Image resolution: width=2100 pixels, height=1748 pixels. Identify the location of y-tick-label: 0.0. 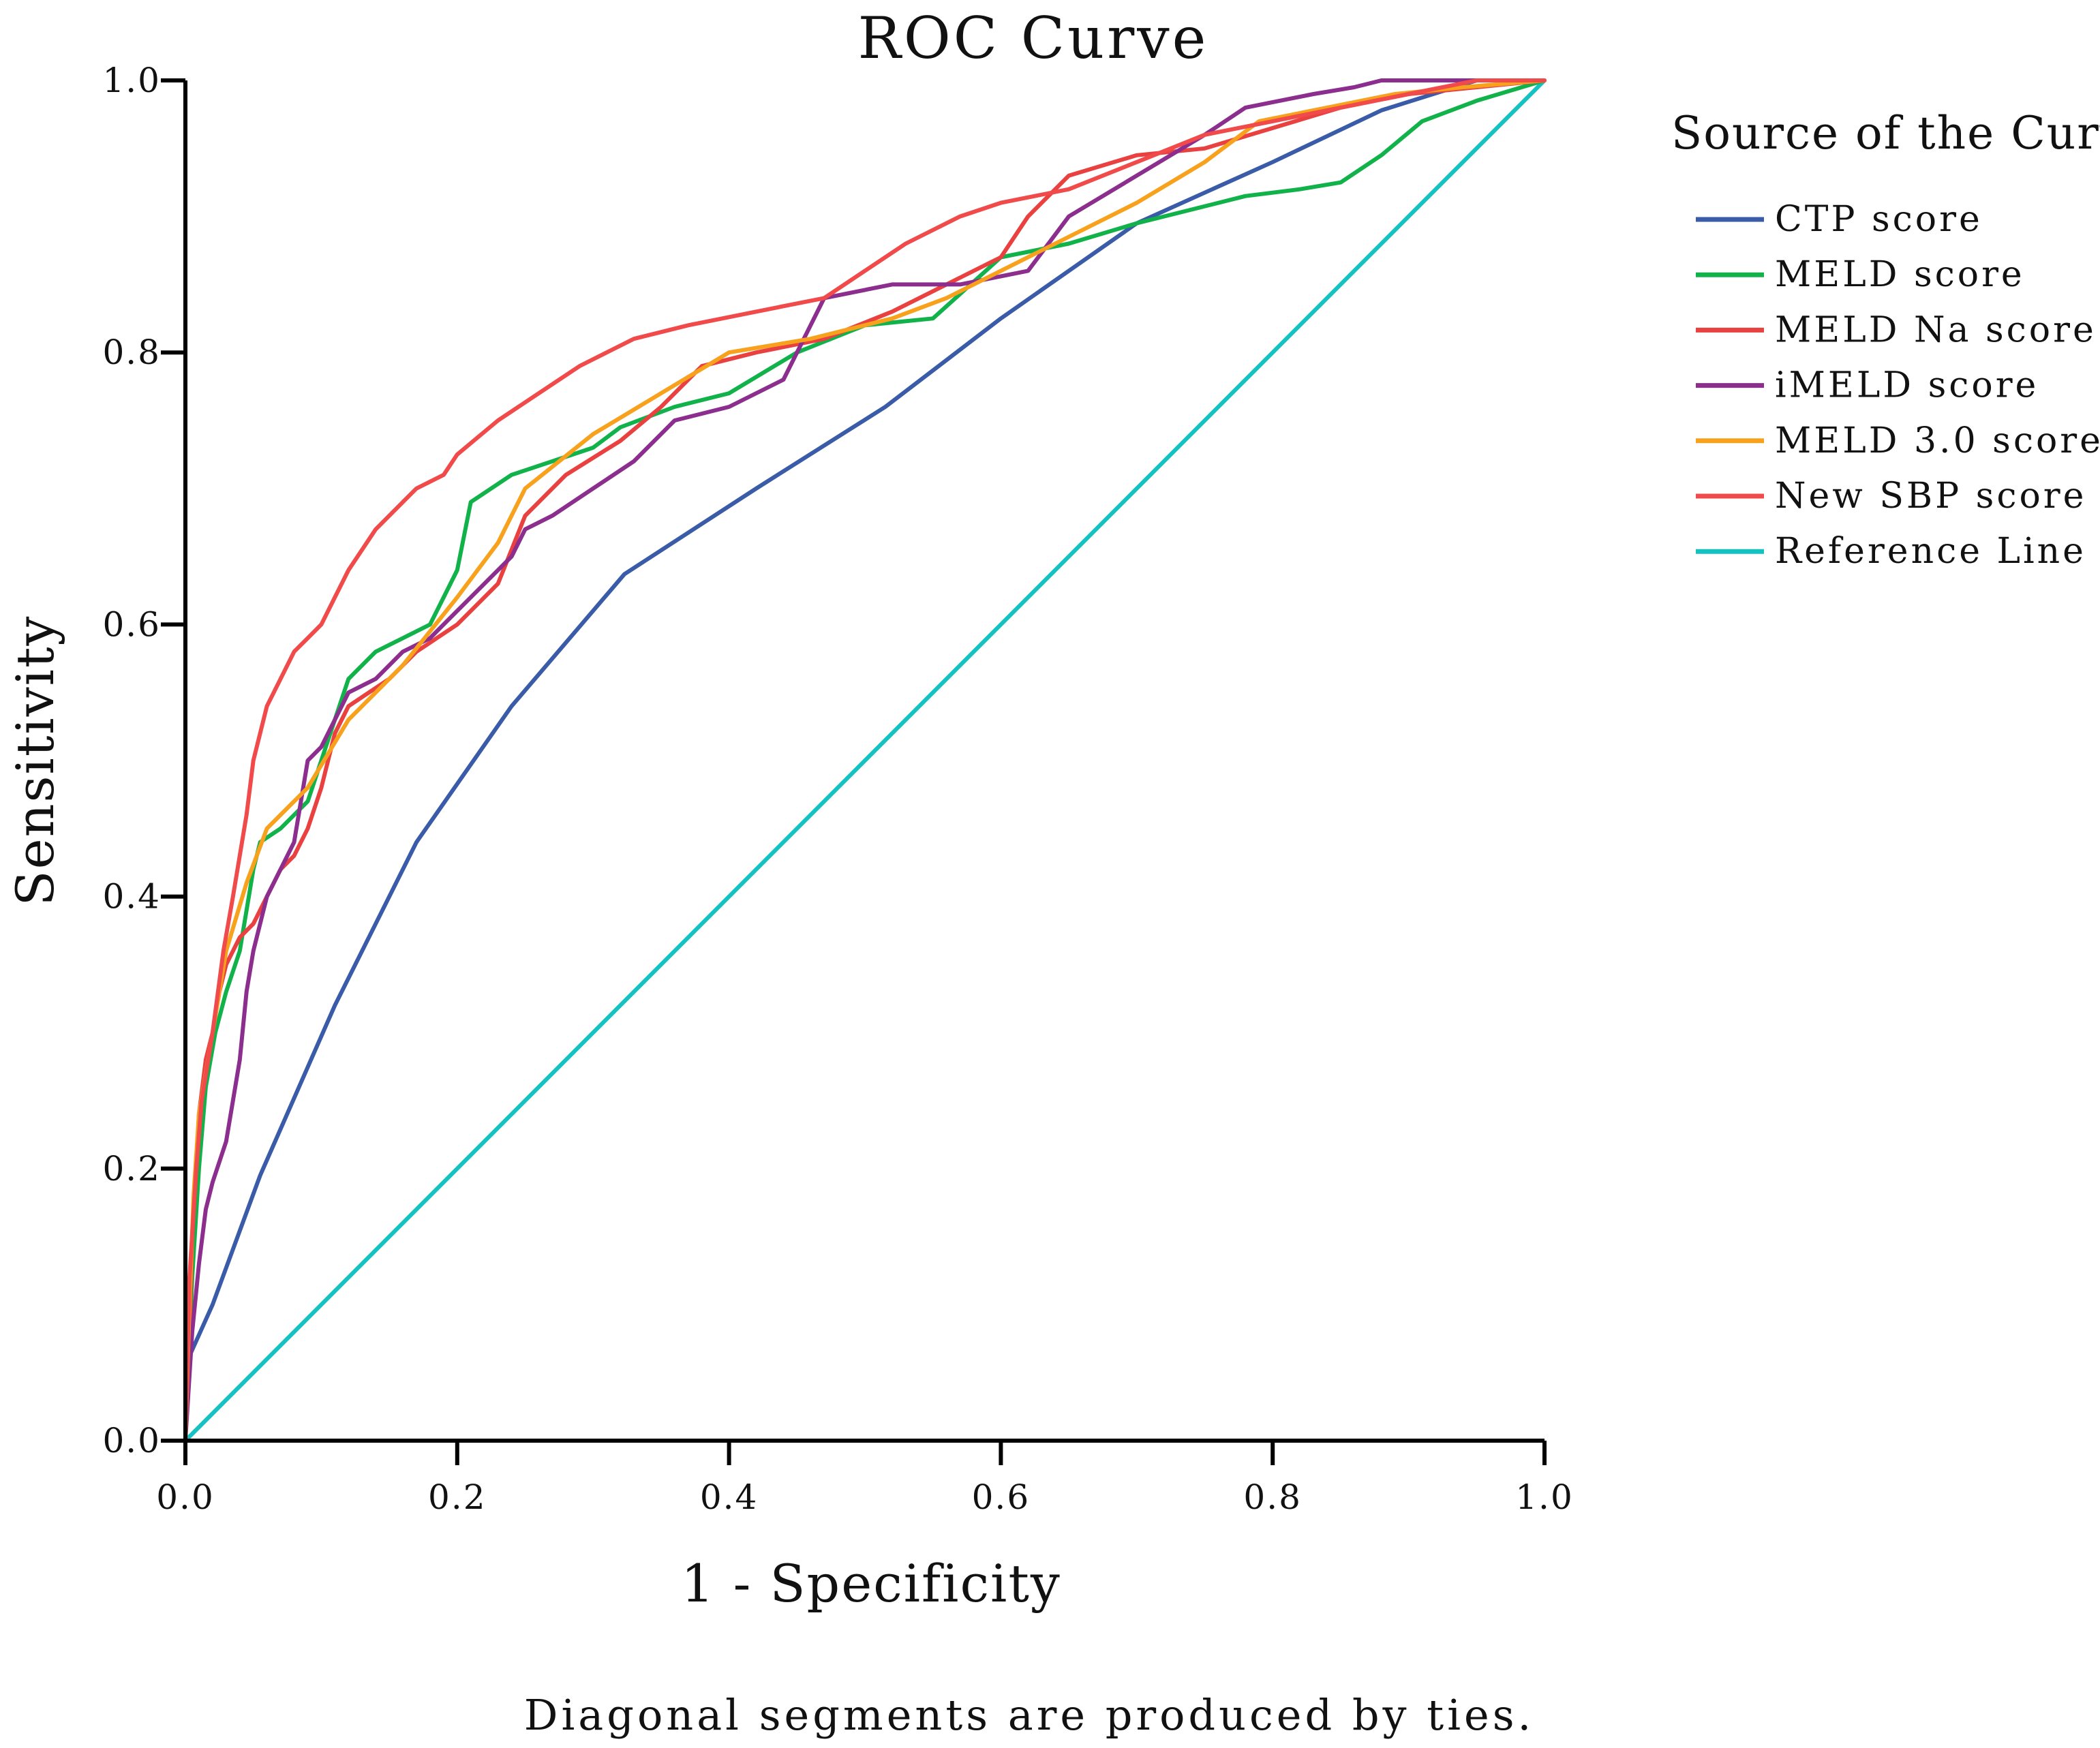
(131, 1440).